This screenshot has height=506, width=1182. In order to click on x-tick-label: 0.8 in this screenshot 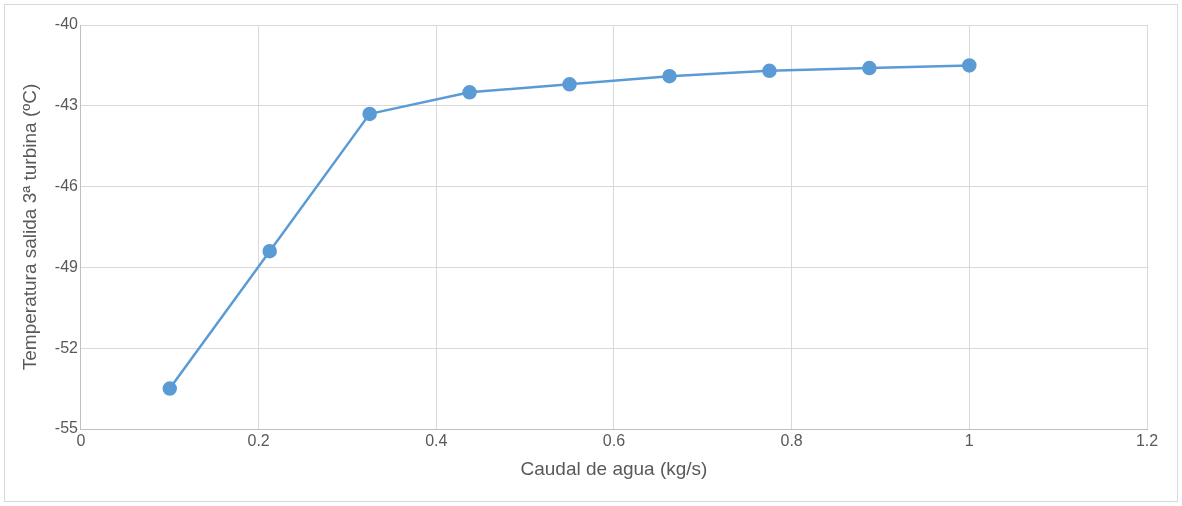, I will do `click(791, 441)`.